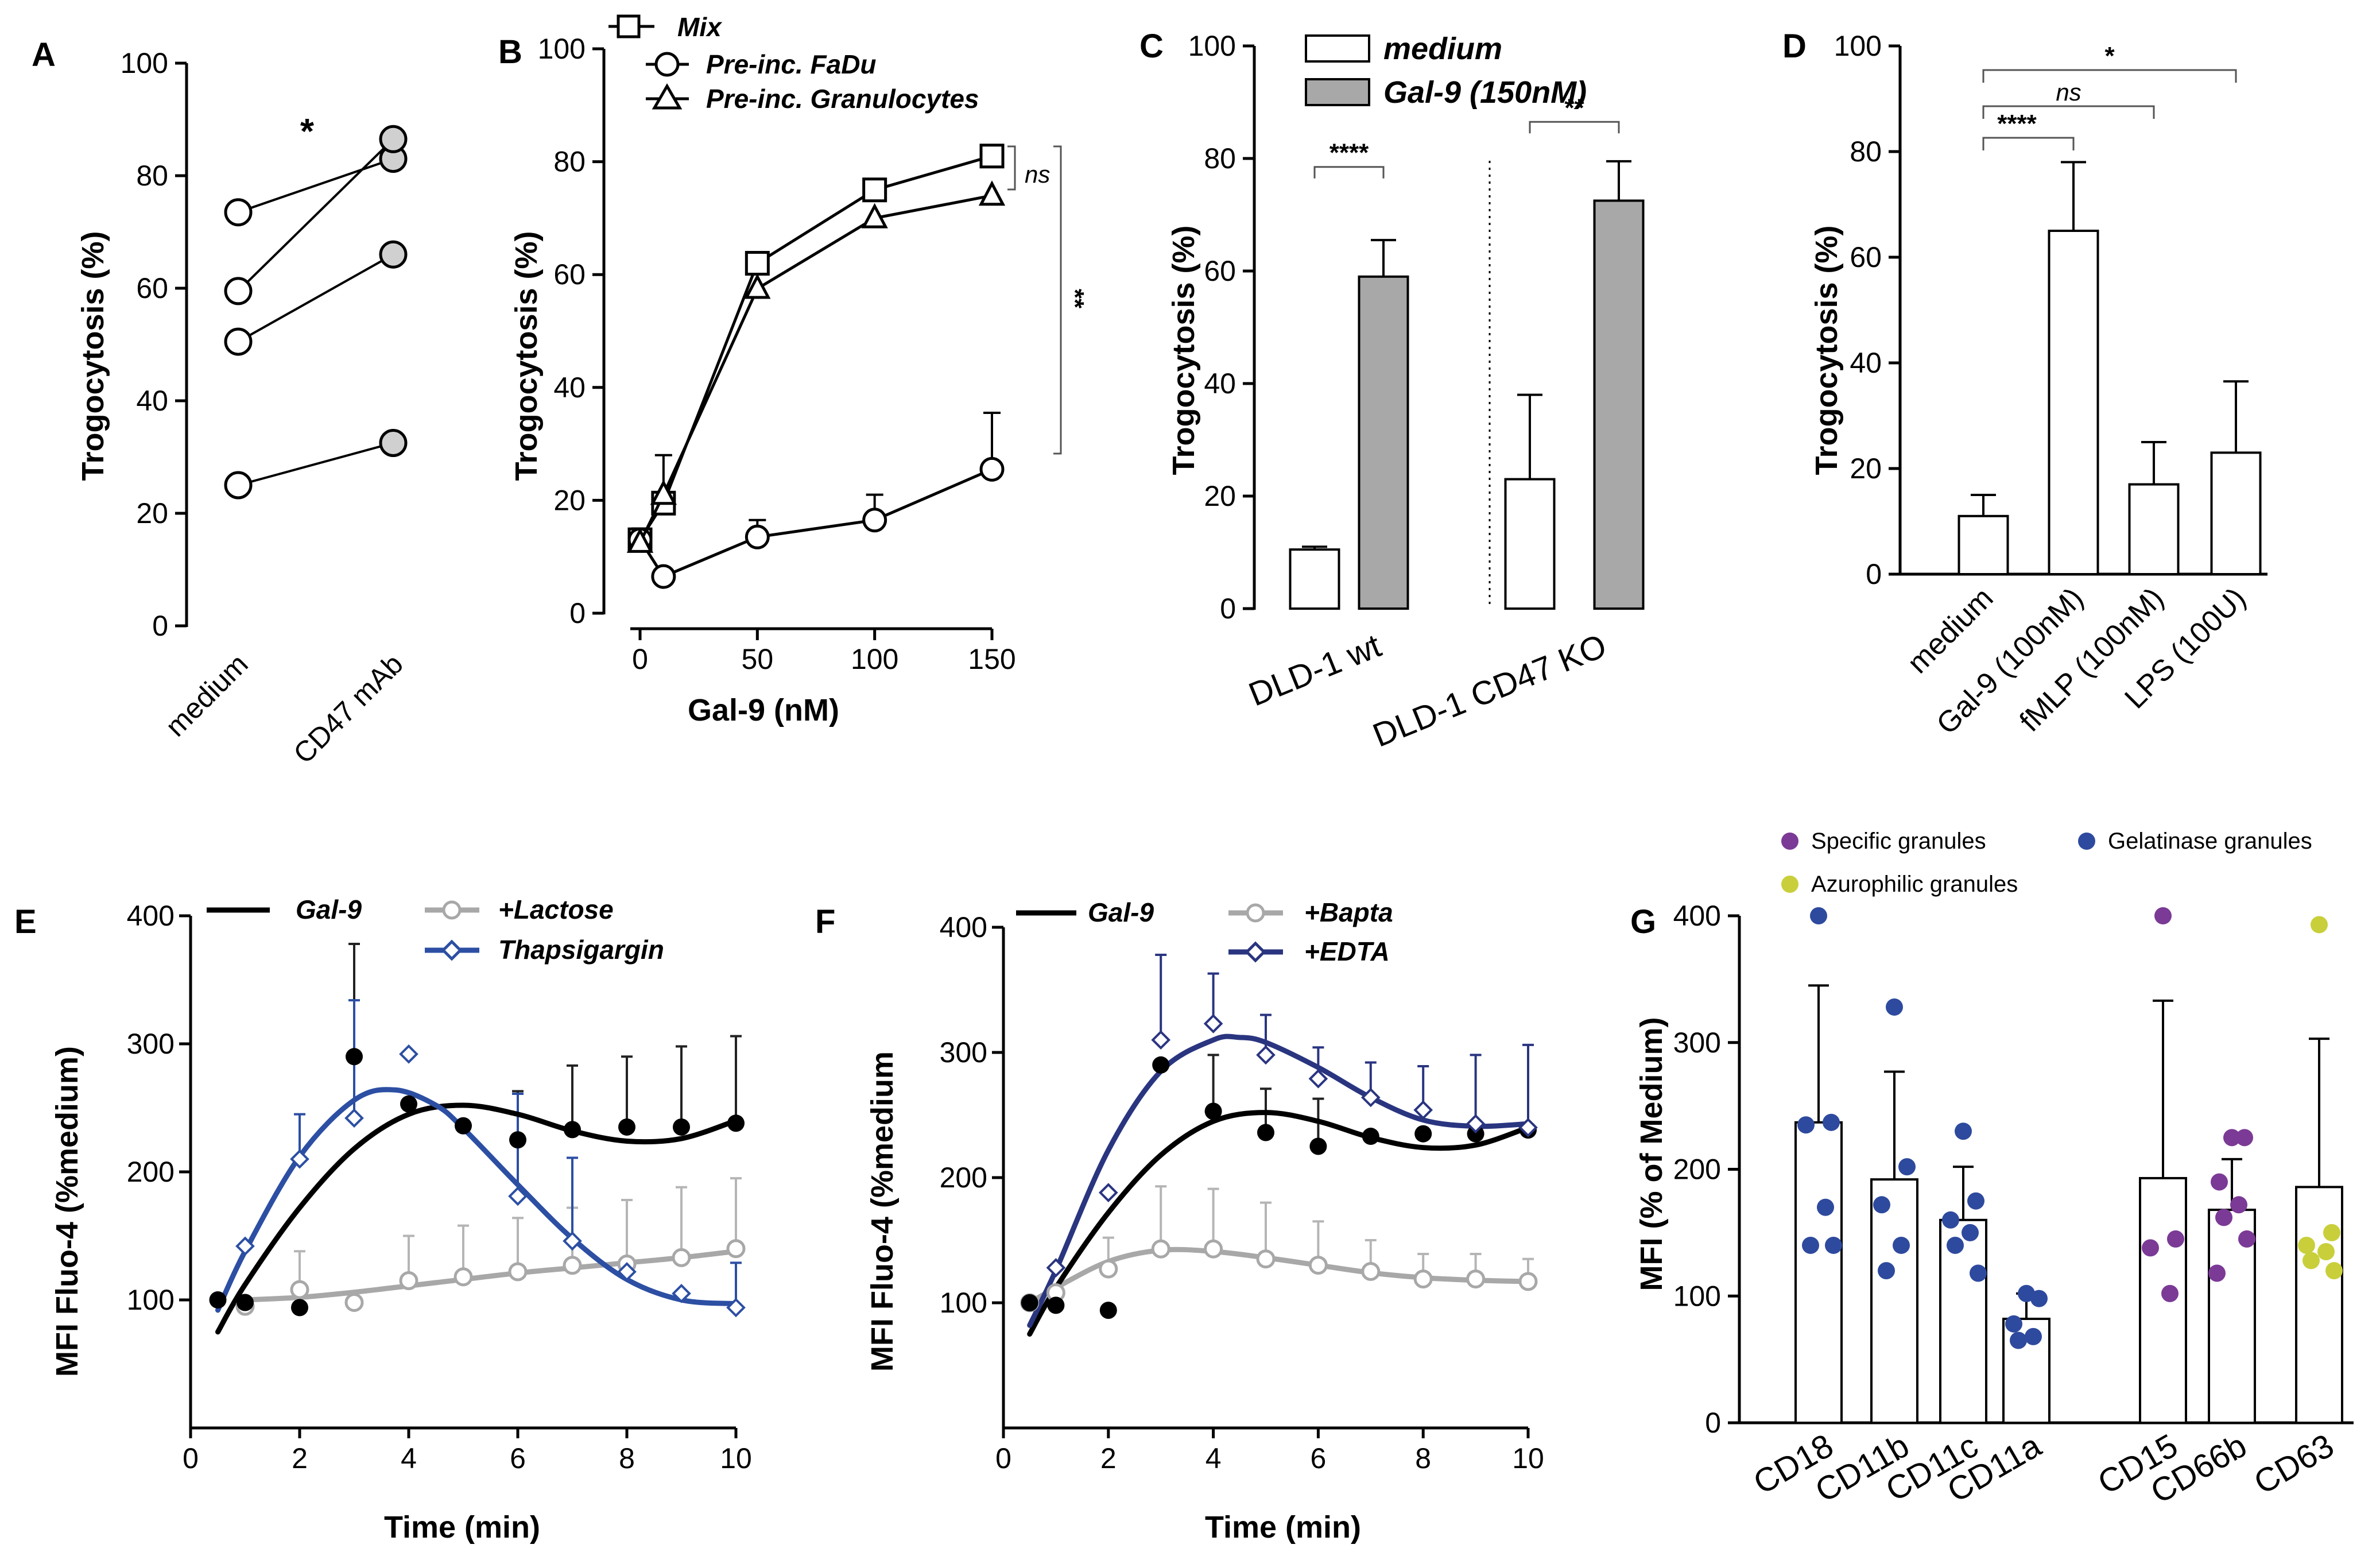 The width and height of the screenshot is (2380, 1560). I want to click on panel-a-y-tick-label: 0, so click(160, 626).